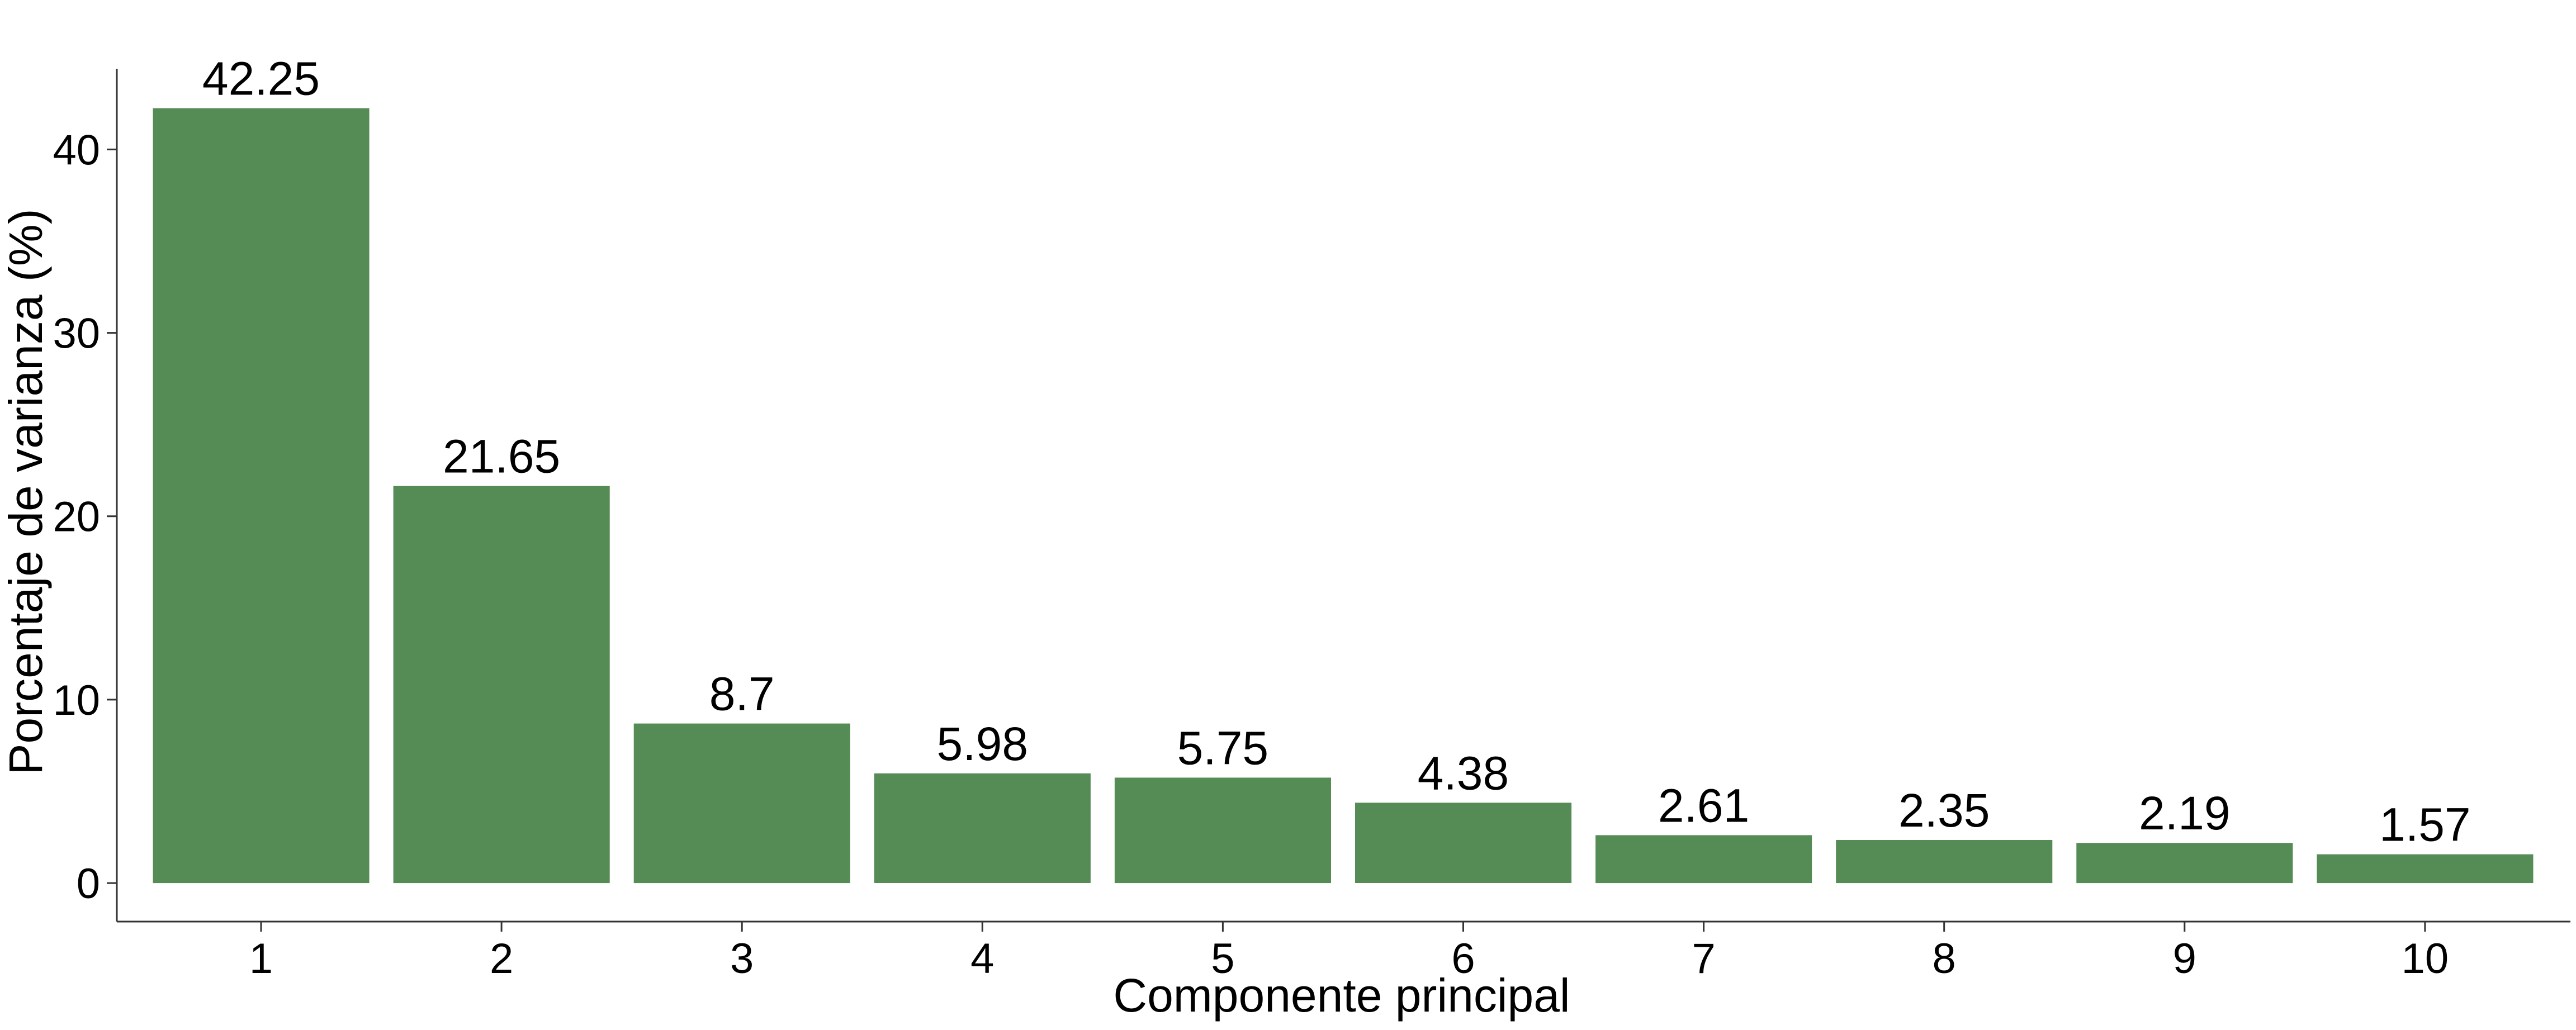 This screenshot has height=1030, width=2576. Describe the element at coordinates (1223, 748) in the screenshot. I see `bar-value-label: 5.75` at that location.